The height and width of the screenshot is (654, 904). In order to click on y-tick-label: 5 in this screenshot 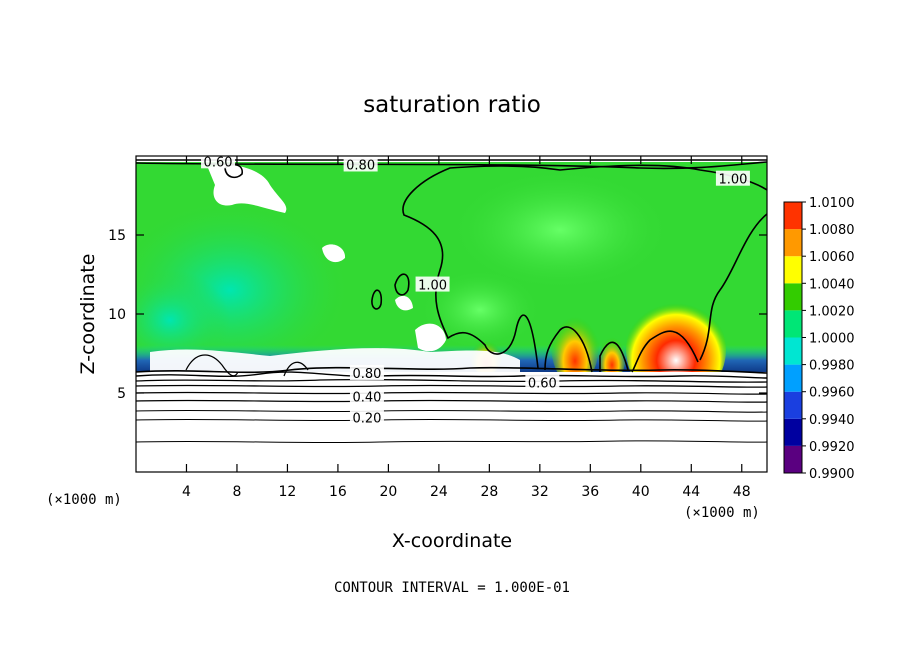, I will do `click(121, 394)`.